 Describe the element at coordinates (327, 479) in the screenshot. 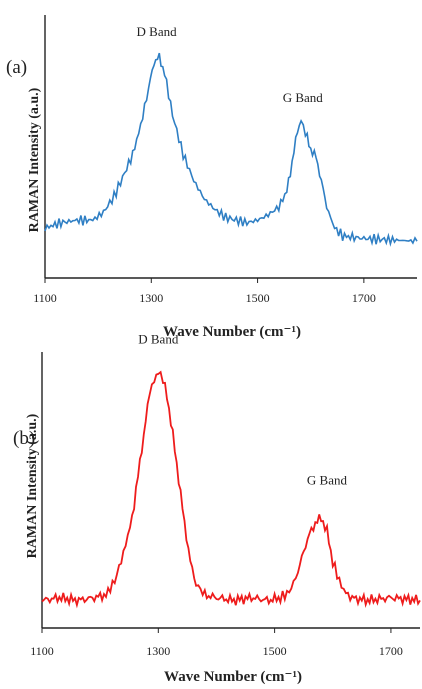

I see `panel-b-annotation: G Band` at that location.